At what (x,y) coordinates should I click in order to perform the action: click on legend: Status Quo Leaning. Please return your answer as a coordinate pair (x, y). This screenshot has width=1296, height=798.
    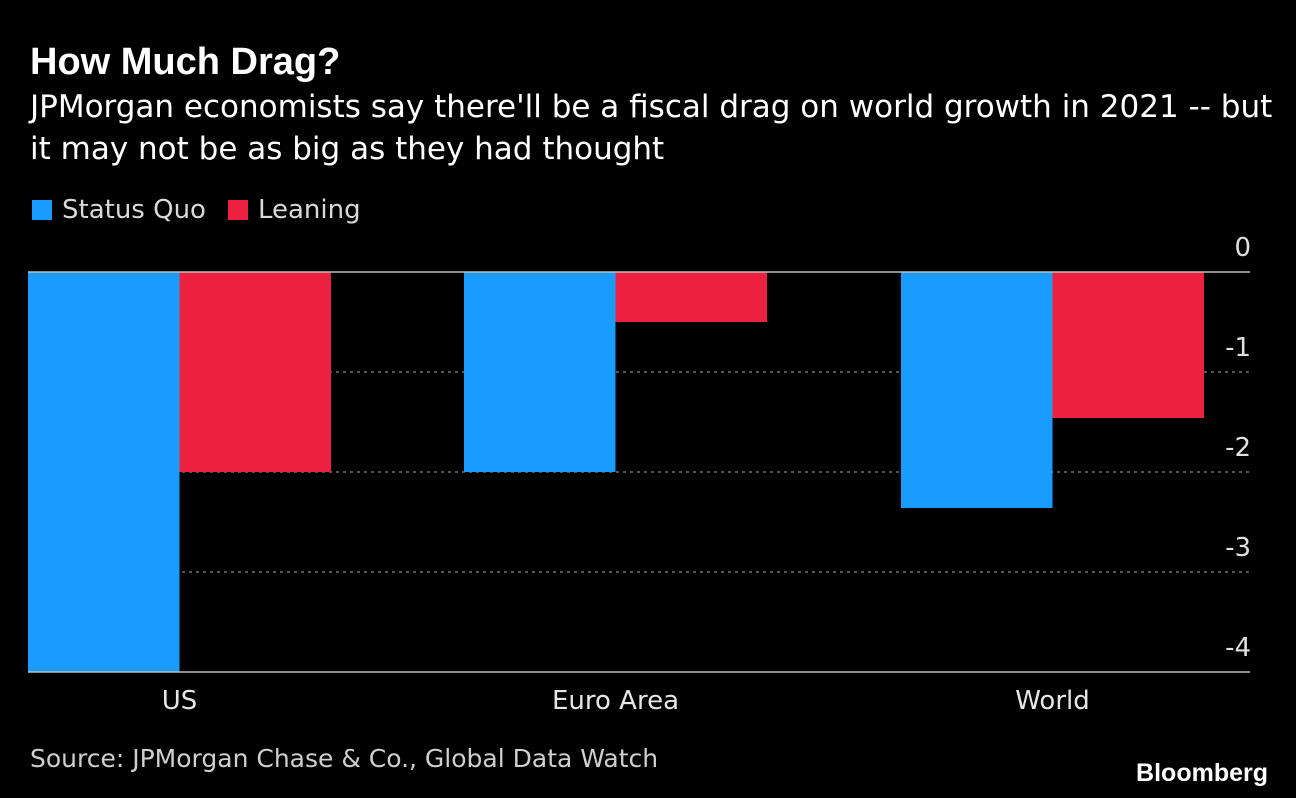
    Looking at the image, I should click on (207, 210).